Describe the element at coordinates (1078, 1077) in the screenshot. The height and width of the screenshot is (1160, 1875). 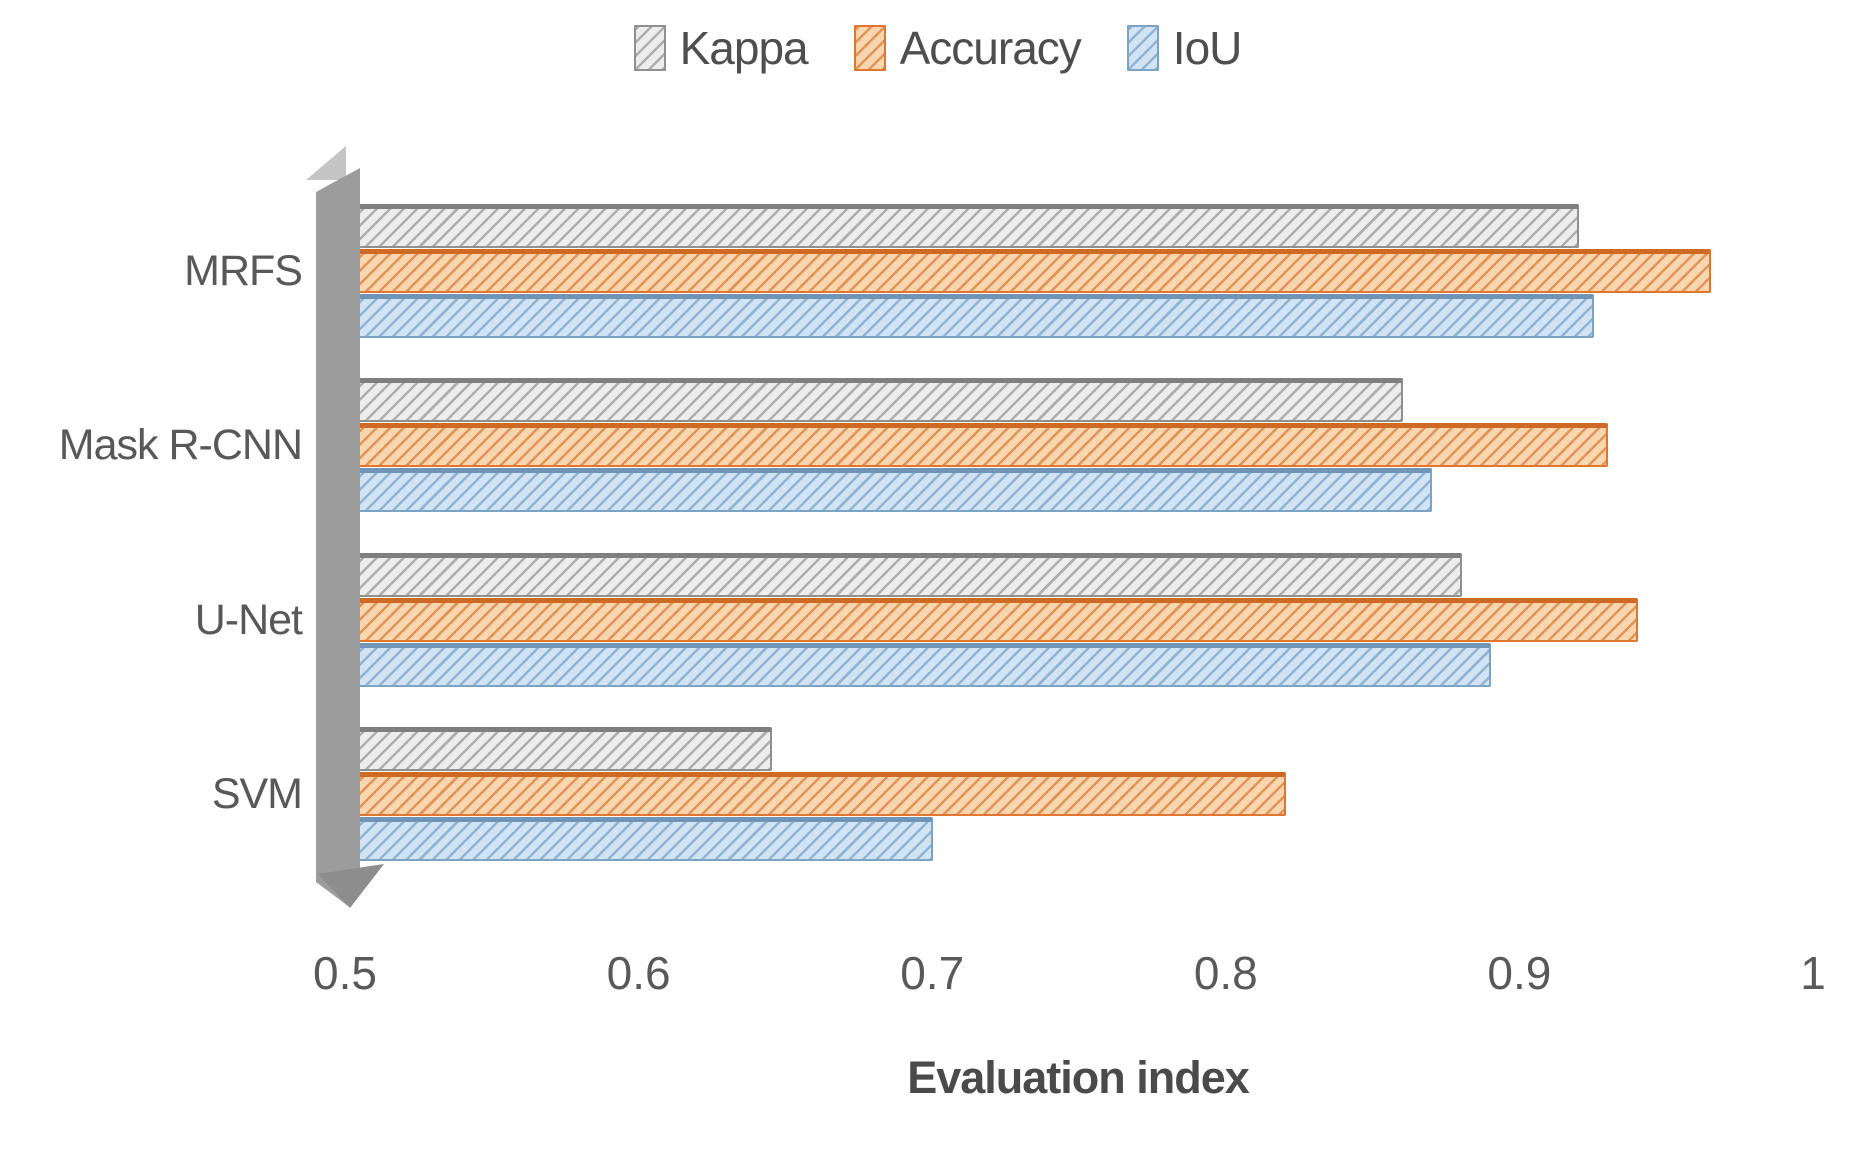
I see `x-axis-title: Evaluation index` at that location.